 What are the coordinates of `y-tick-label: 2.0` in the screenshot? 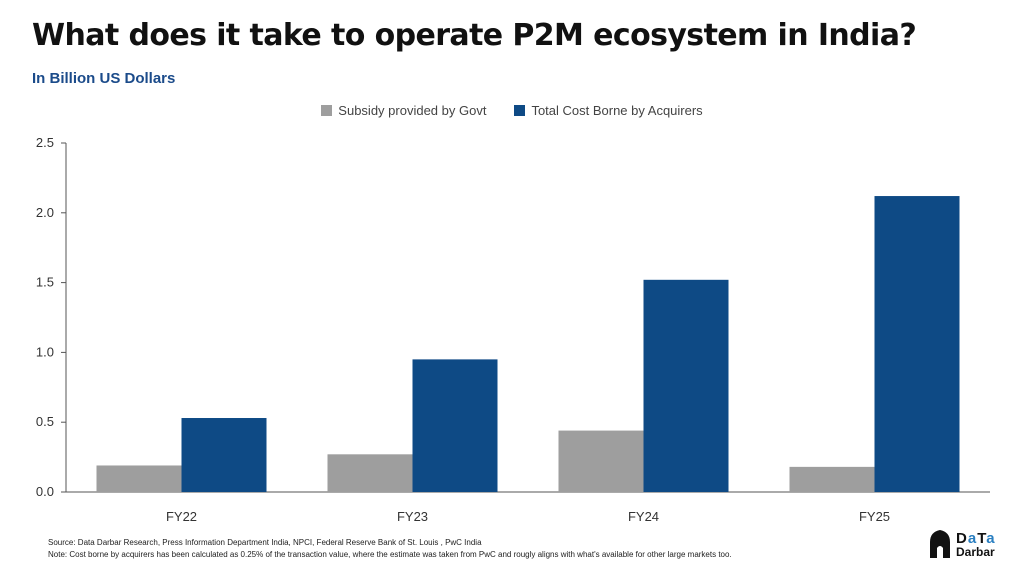 It's located at (45, 212).